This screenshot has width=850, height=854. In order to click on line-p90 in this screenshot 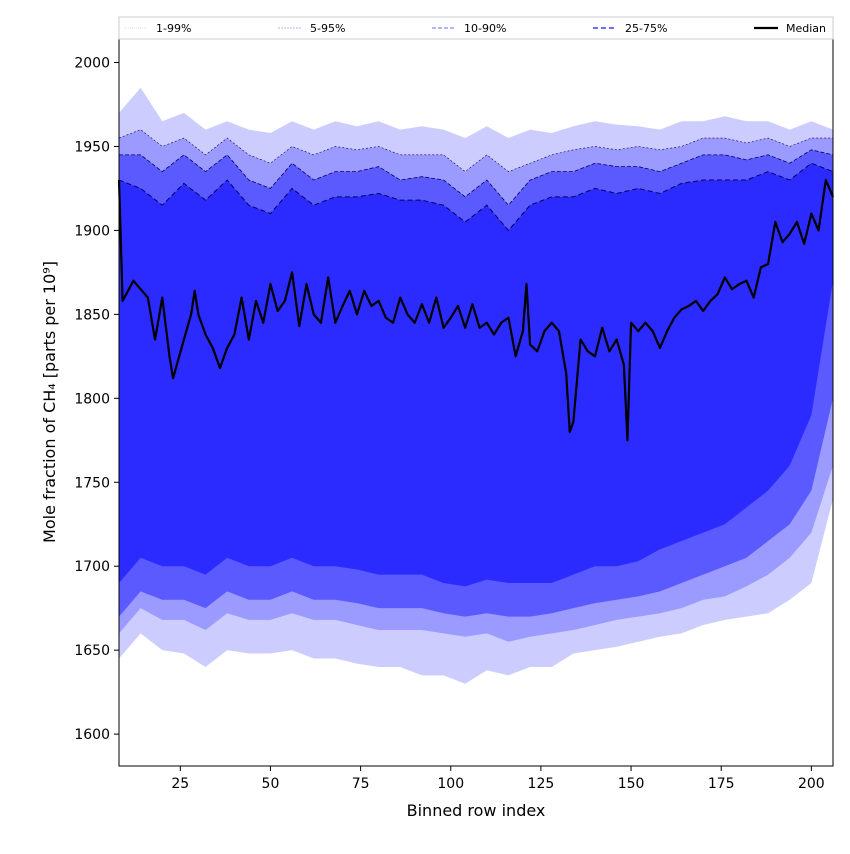, I will do `click(476, 177)`.